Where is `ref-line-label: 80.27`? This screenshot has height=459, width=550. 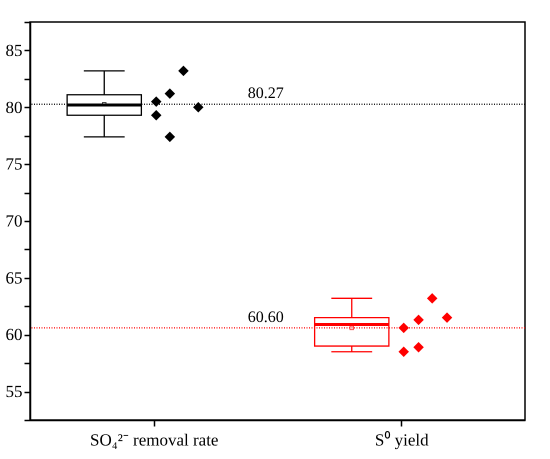 ref-line-label: 80.27 is located at coordinates (266, 93).